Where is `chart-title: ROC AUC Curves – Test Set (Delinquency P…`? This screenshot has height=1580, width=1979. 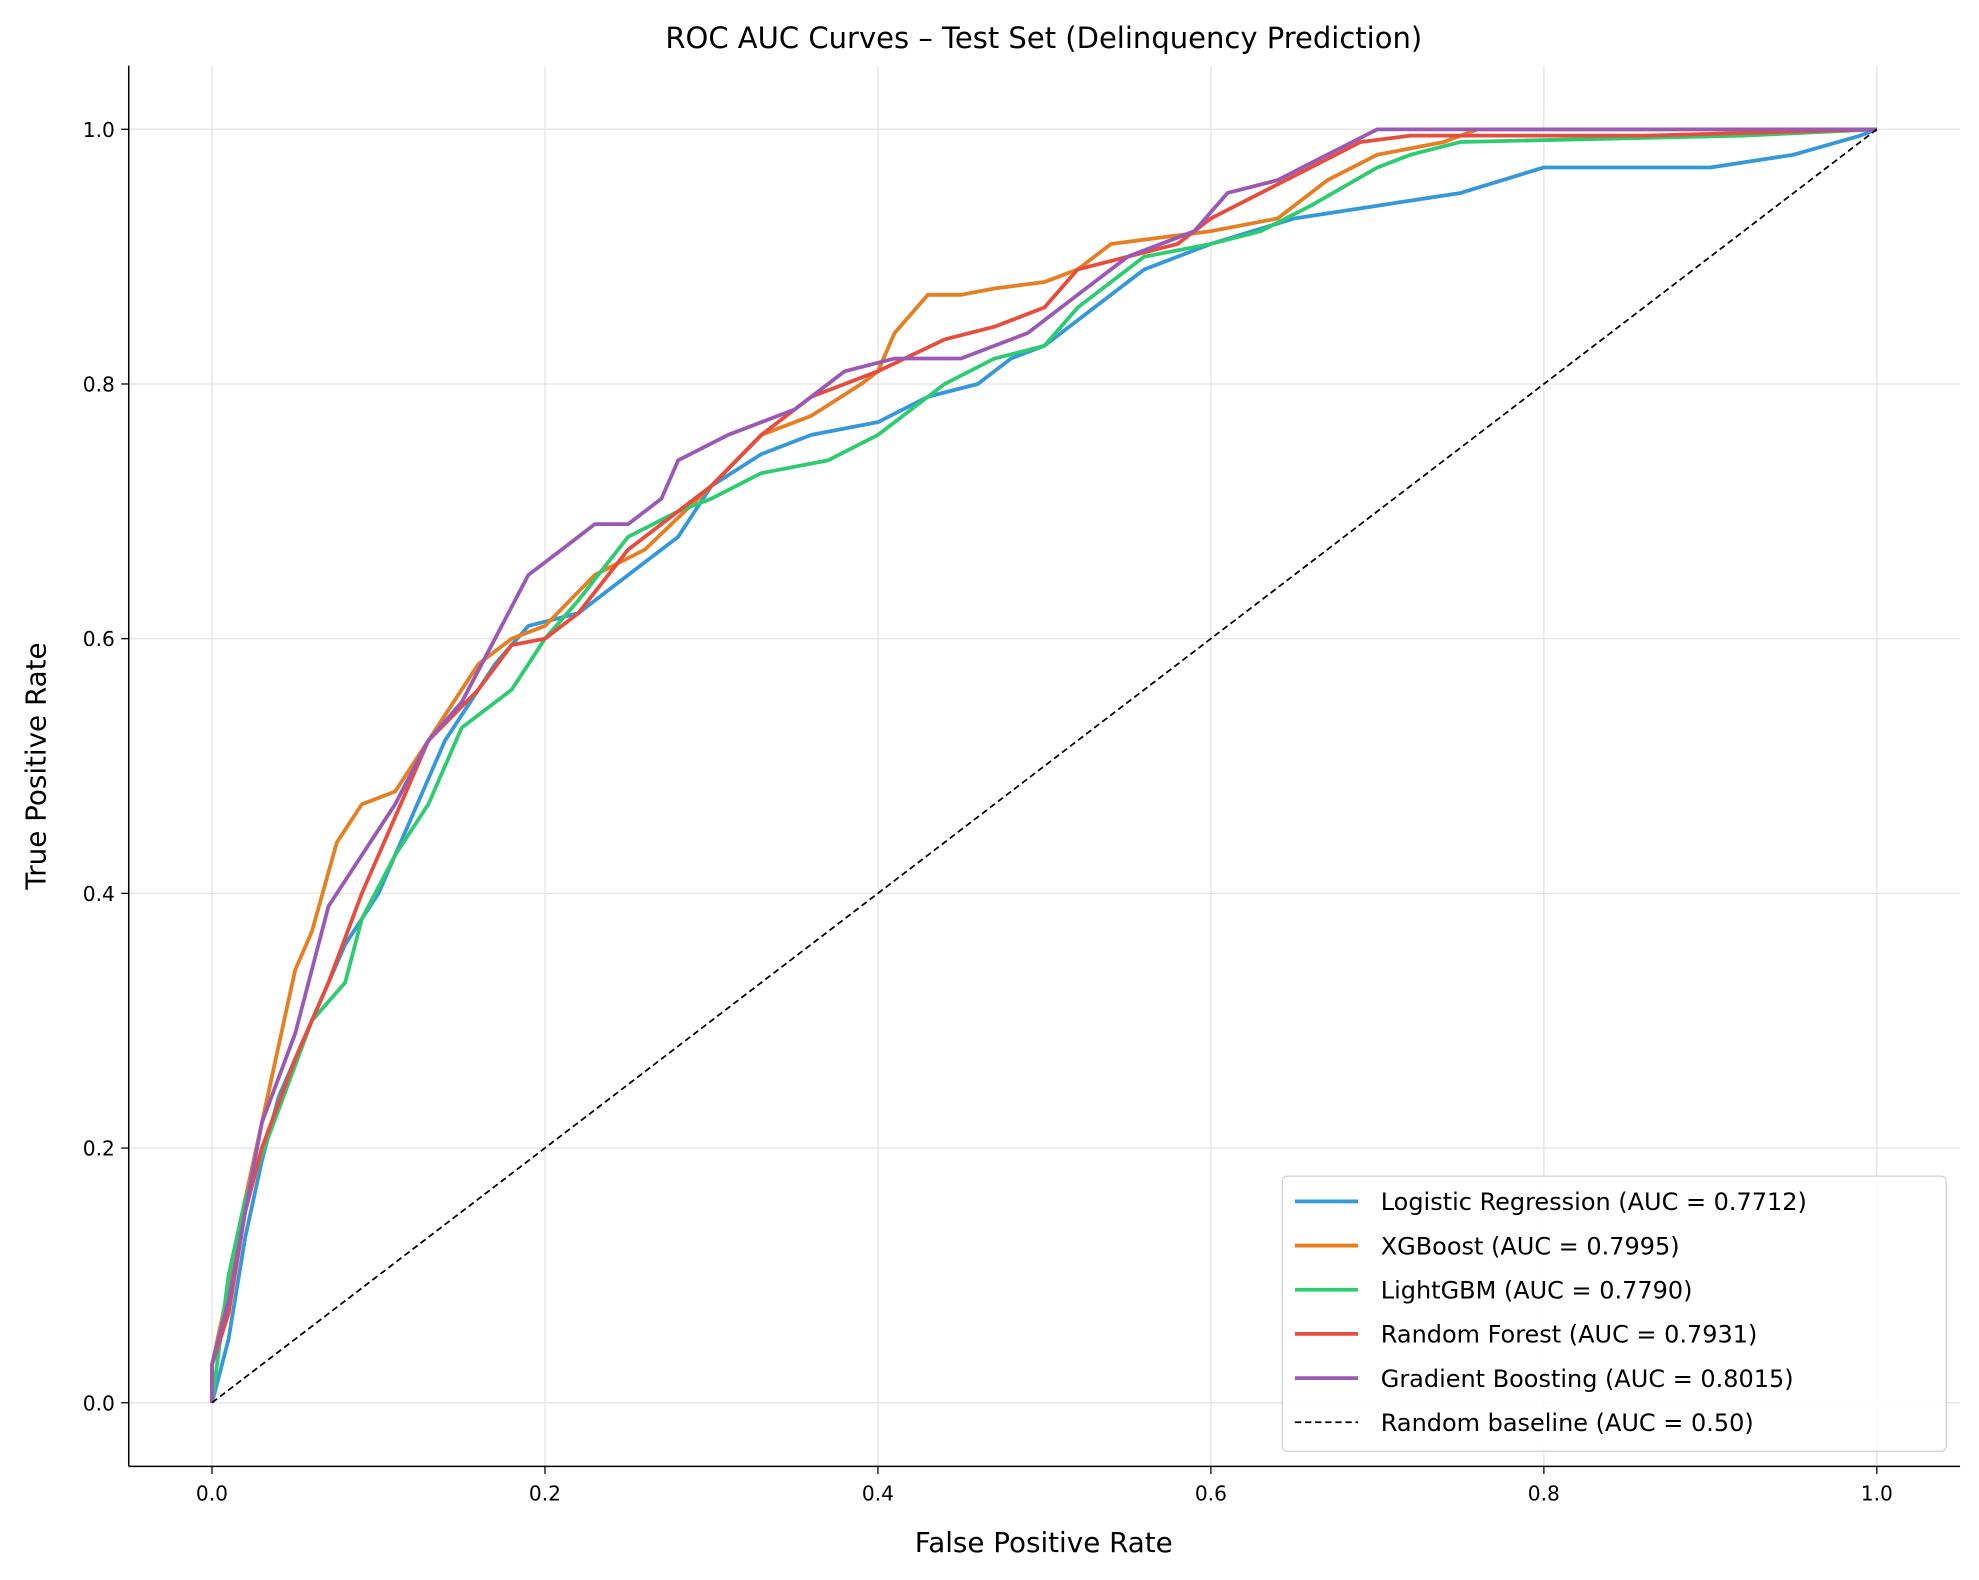
chart-title: ROC AUC Curves – Test Set (Delinquency P… is located at coordinates (1043, 38).